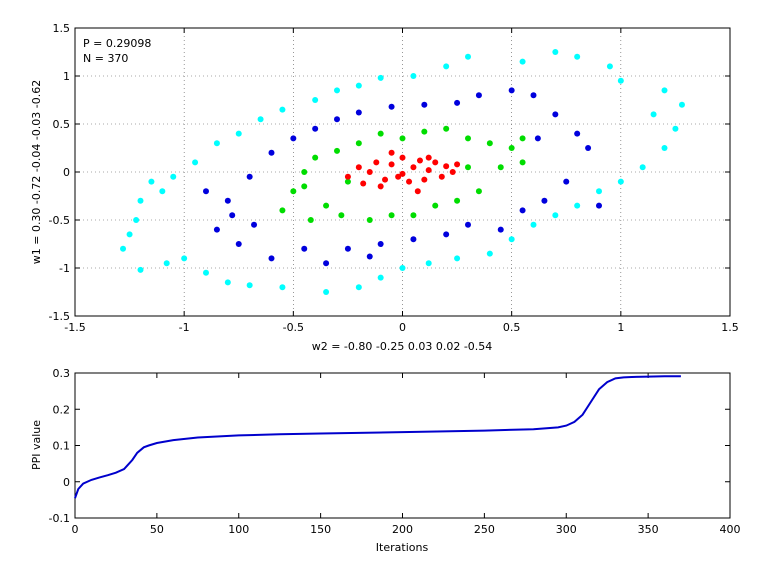  I want to click on scatter-x-tick-label: -0.5, so click(293, 327).